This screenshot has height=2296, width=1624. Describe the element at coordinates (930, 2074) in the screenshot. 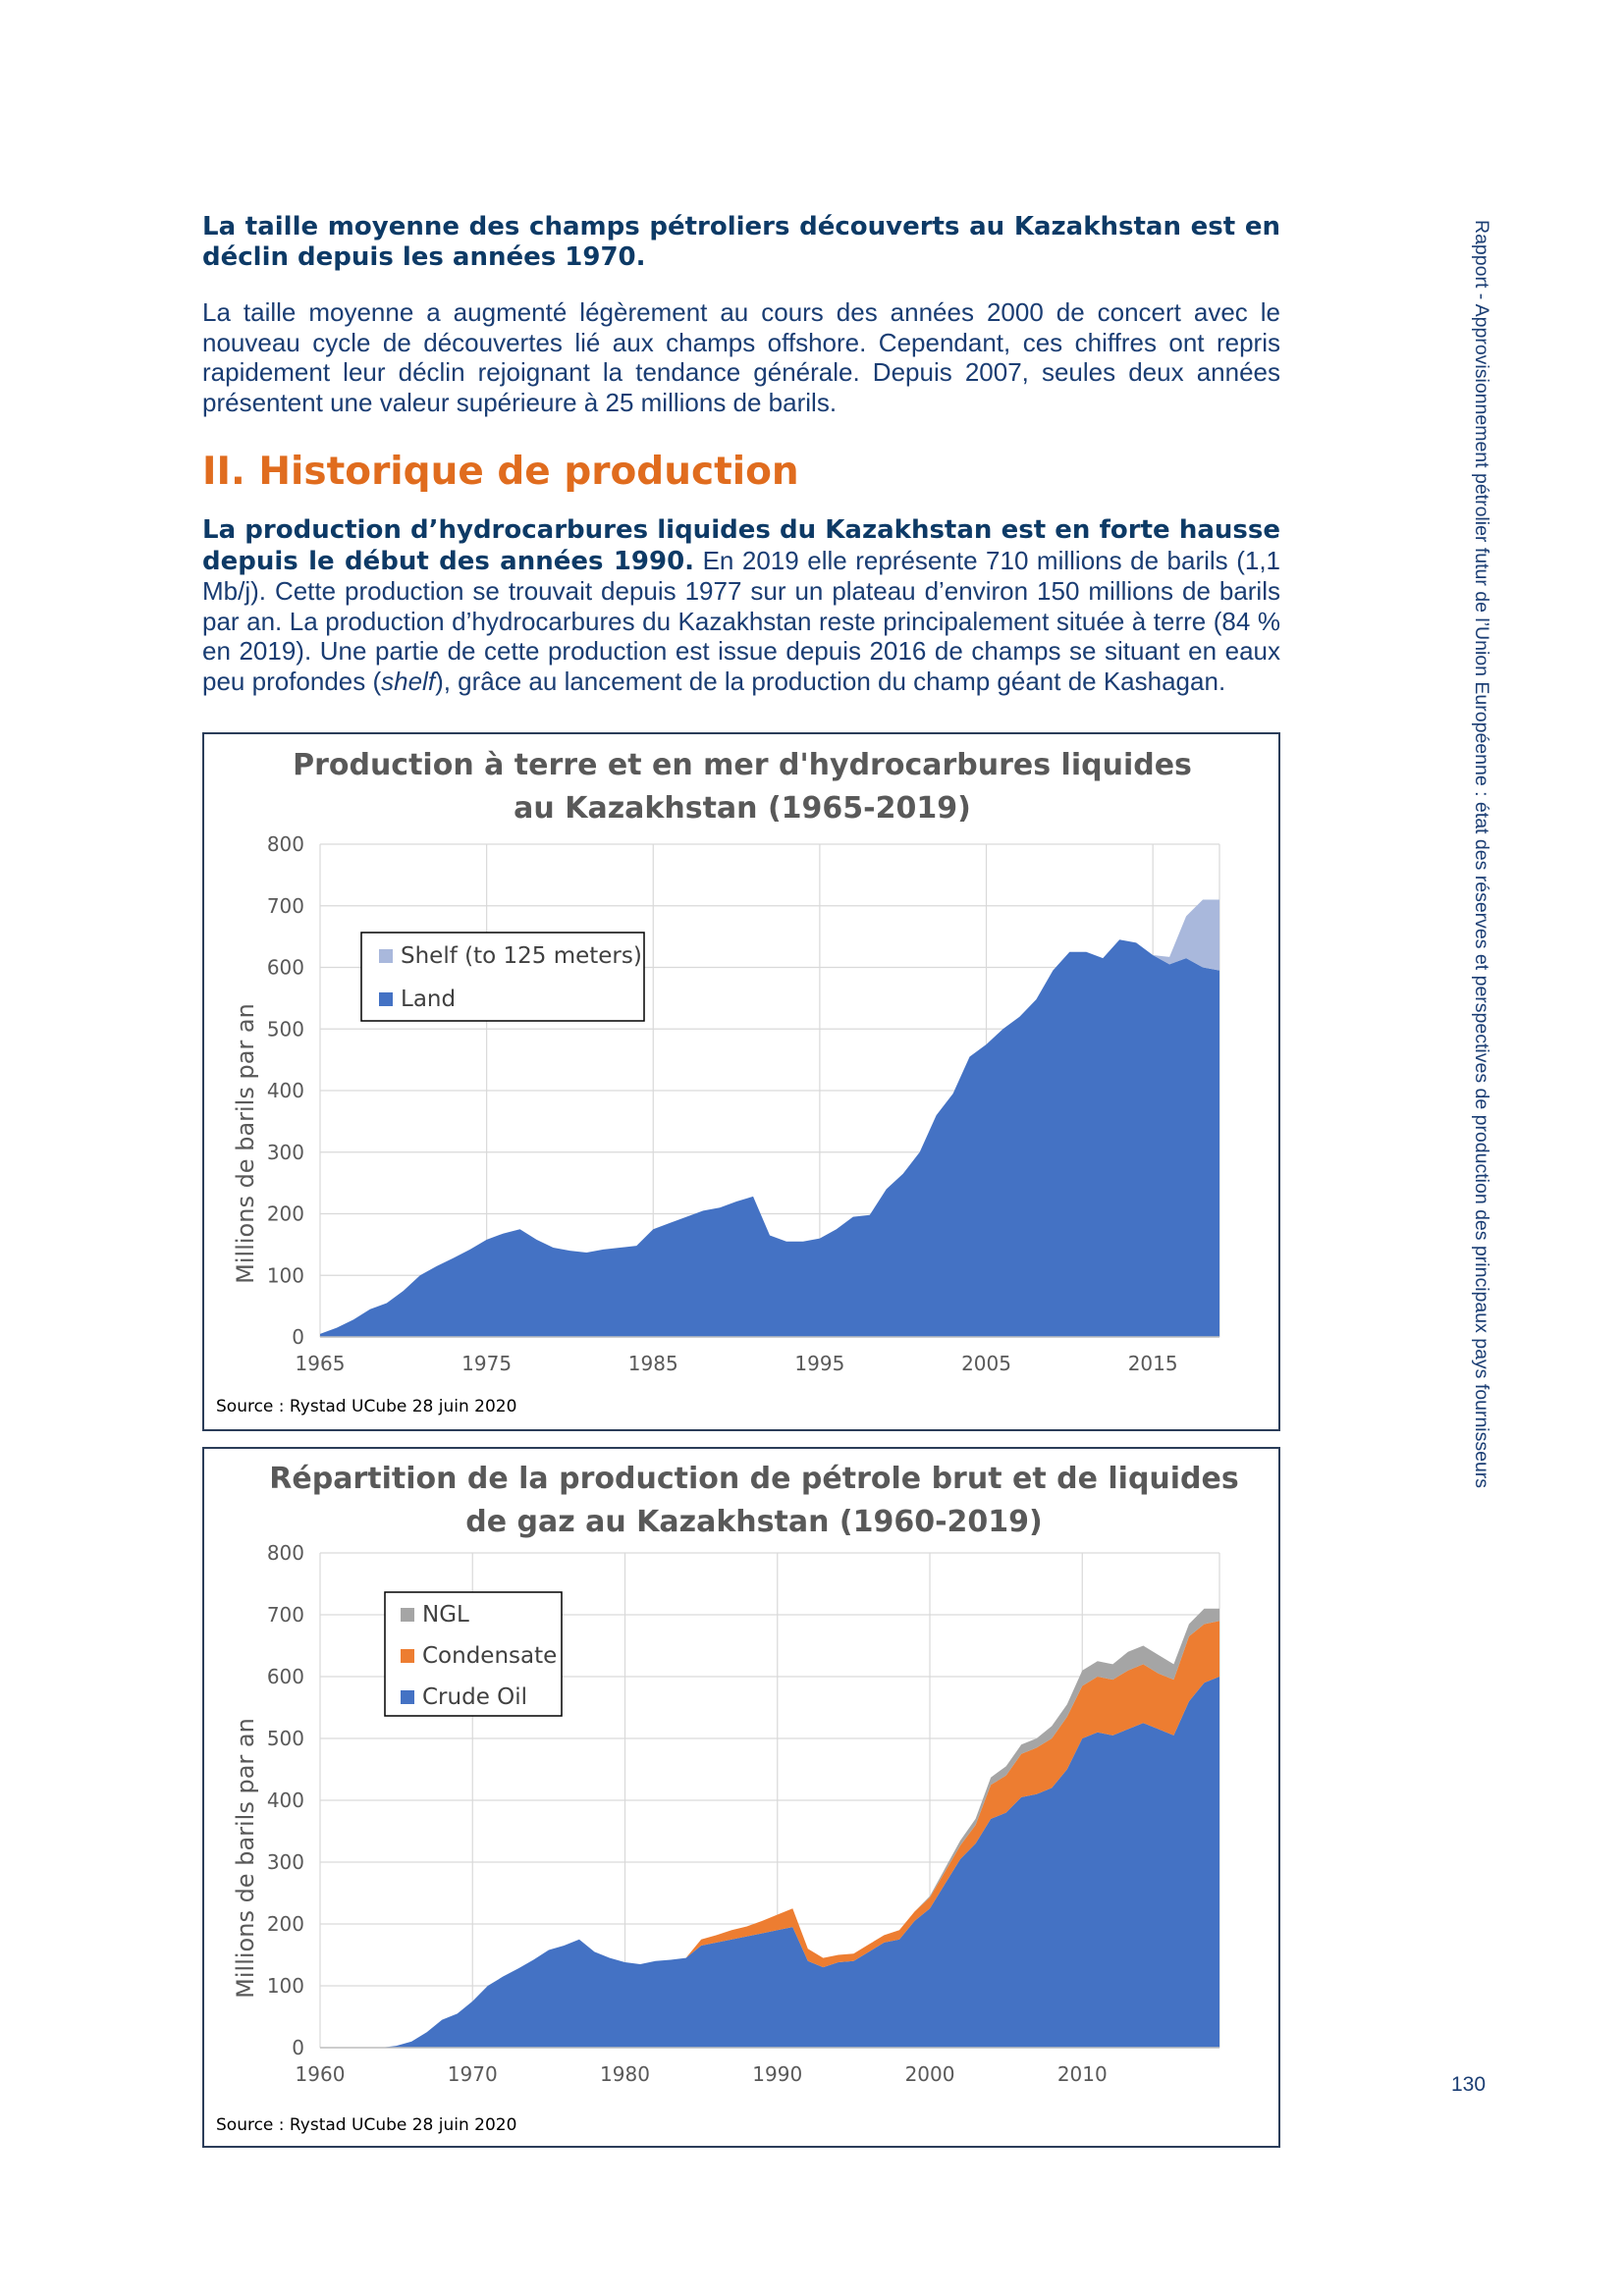

I see `x-tick-label: 2000` at that location.